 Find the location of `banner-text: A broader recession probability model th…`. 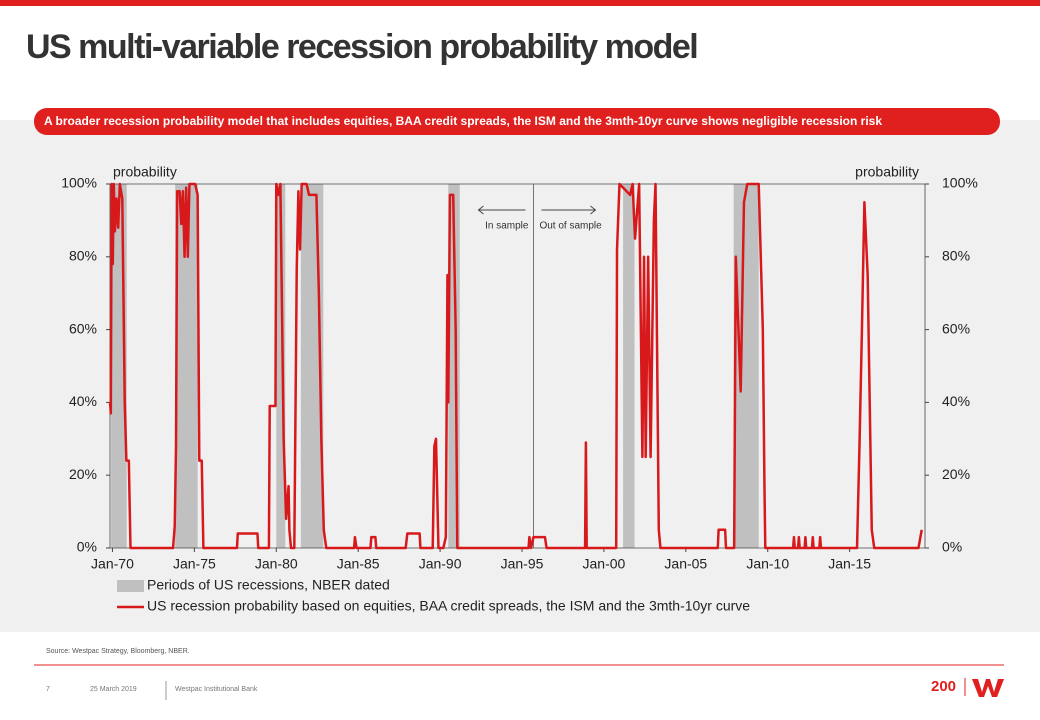

banner-text: A broader recession probability model th… is located at coordinates (463, 121).